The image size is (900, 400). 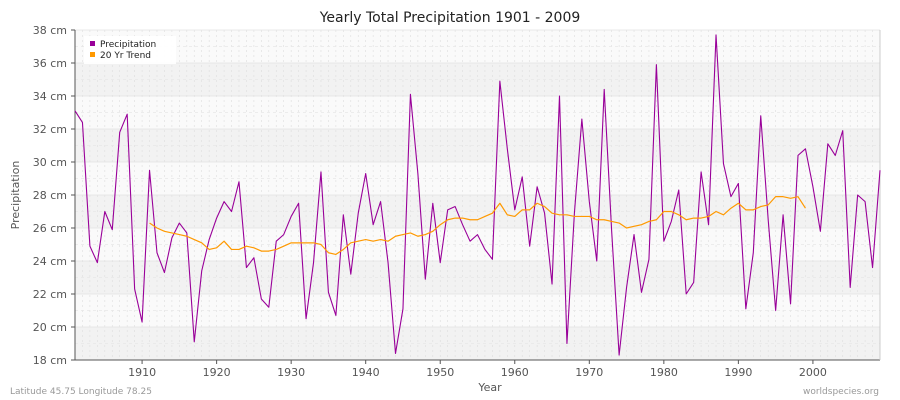 What do you see at coordinates (50, 261) in the screenshot?
I see `y-tick-label: 24 cm` at bounding box center [50, 261].